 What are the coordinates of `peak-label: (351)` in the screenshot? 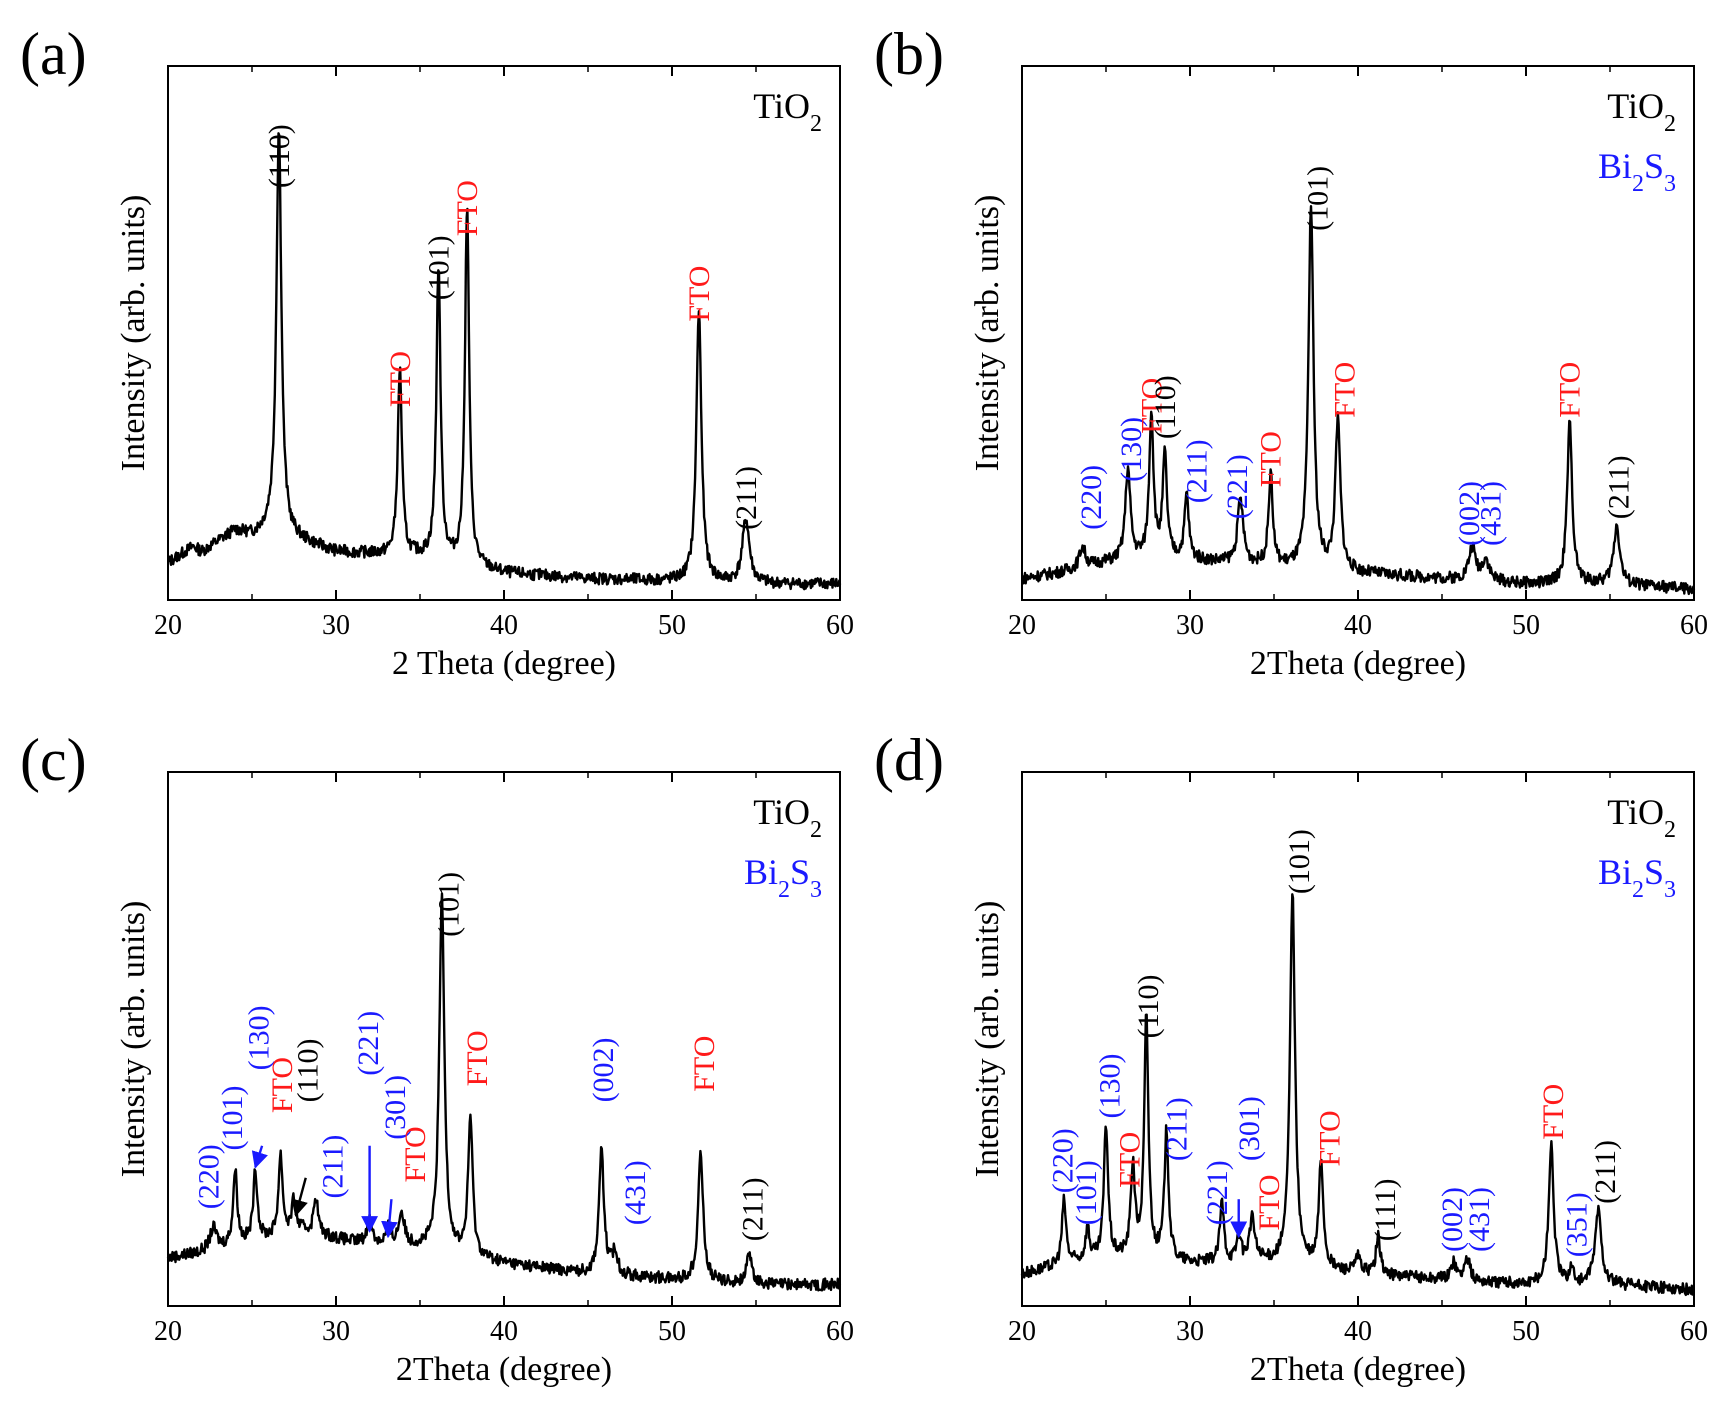 It's located at (1576, 1224).